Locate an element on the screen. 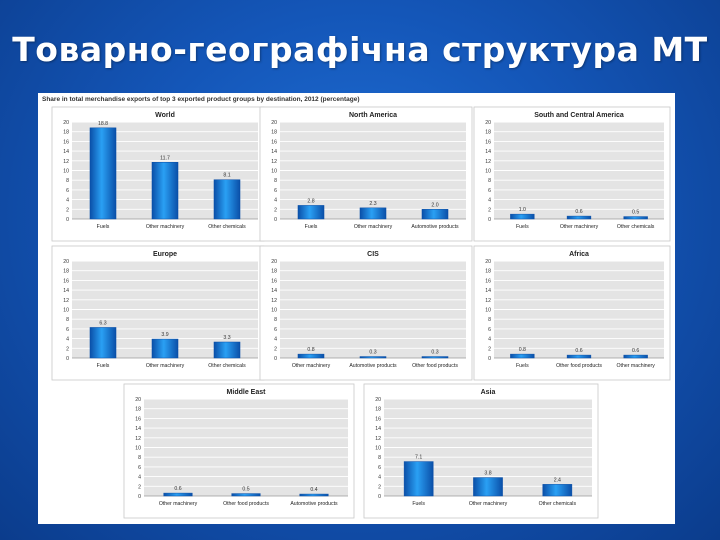  chart-5-ytick-label: 16 is located at coordinates (488, 281).